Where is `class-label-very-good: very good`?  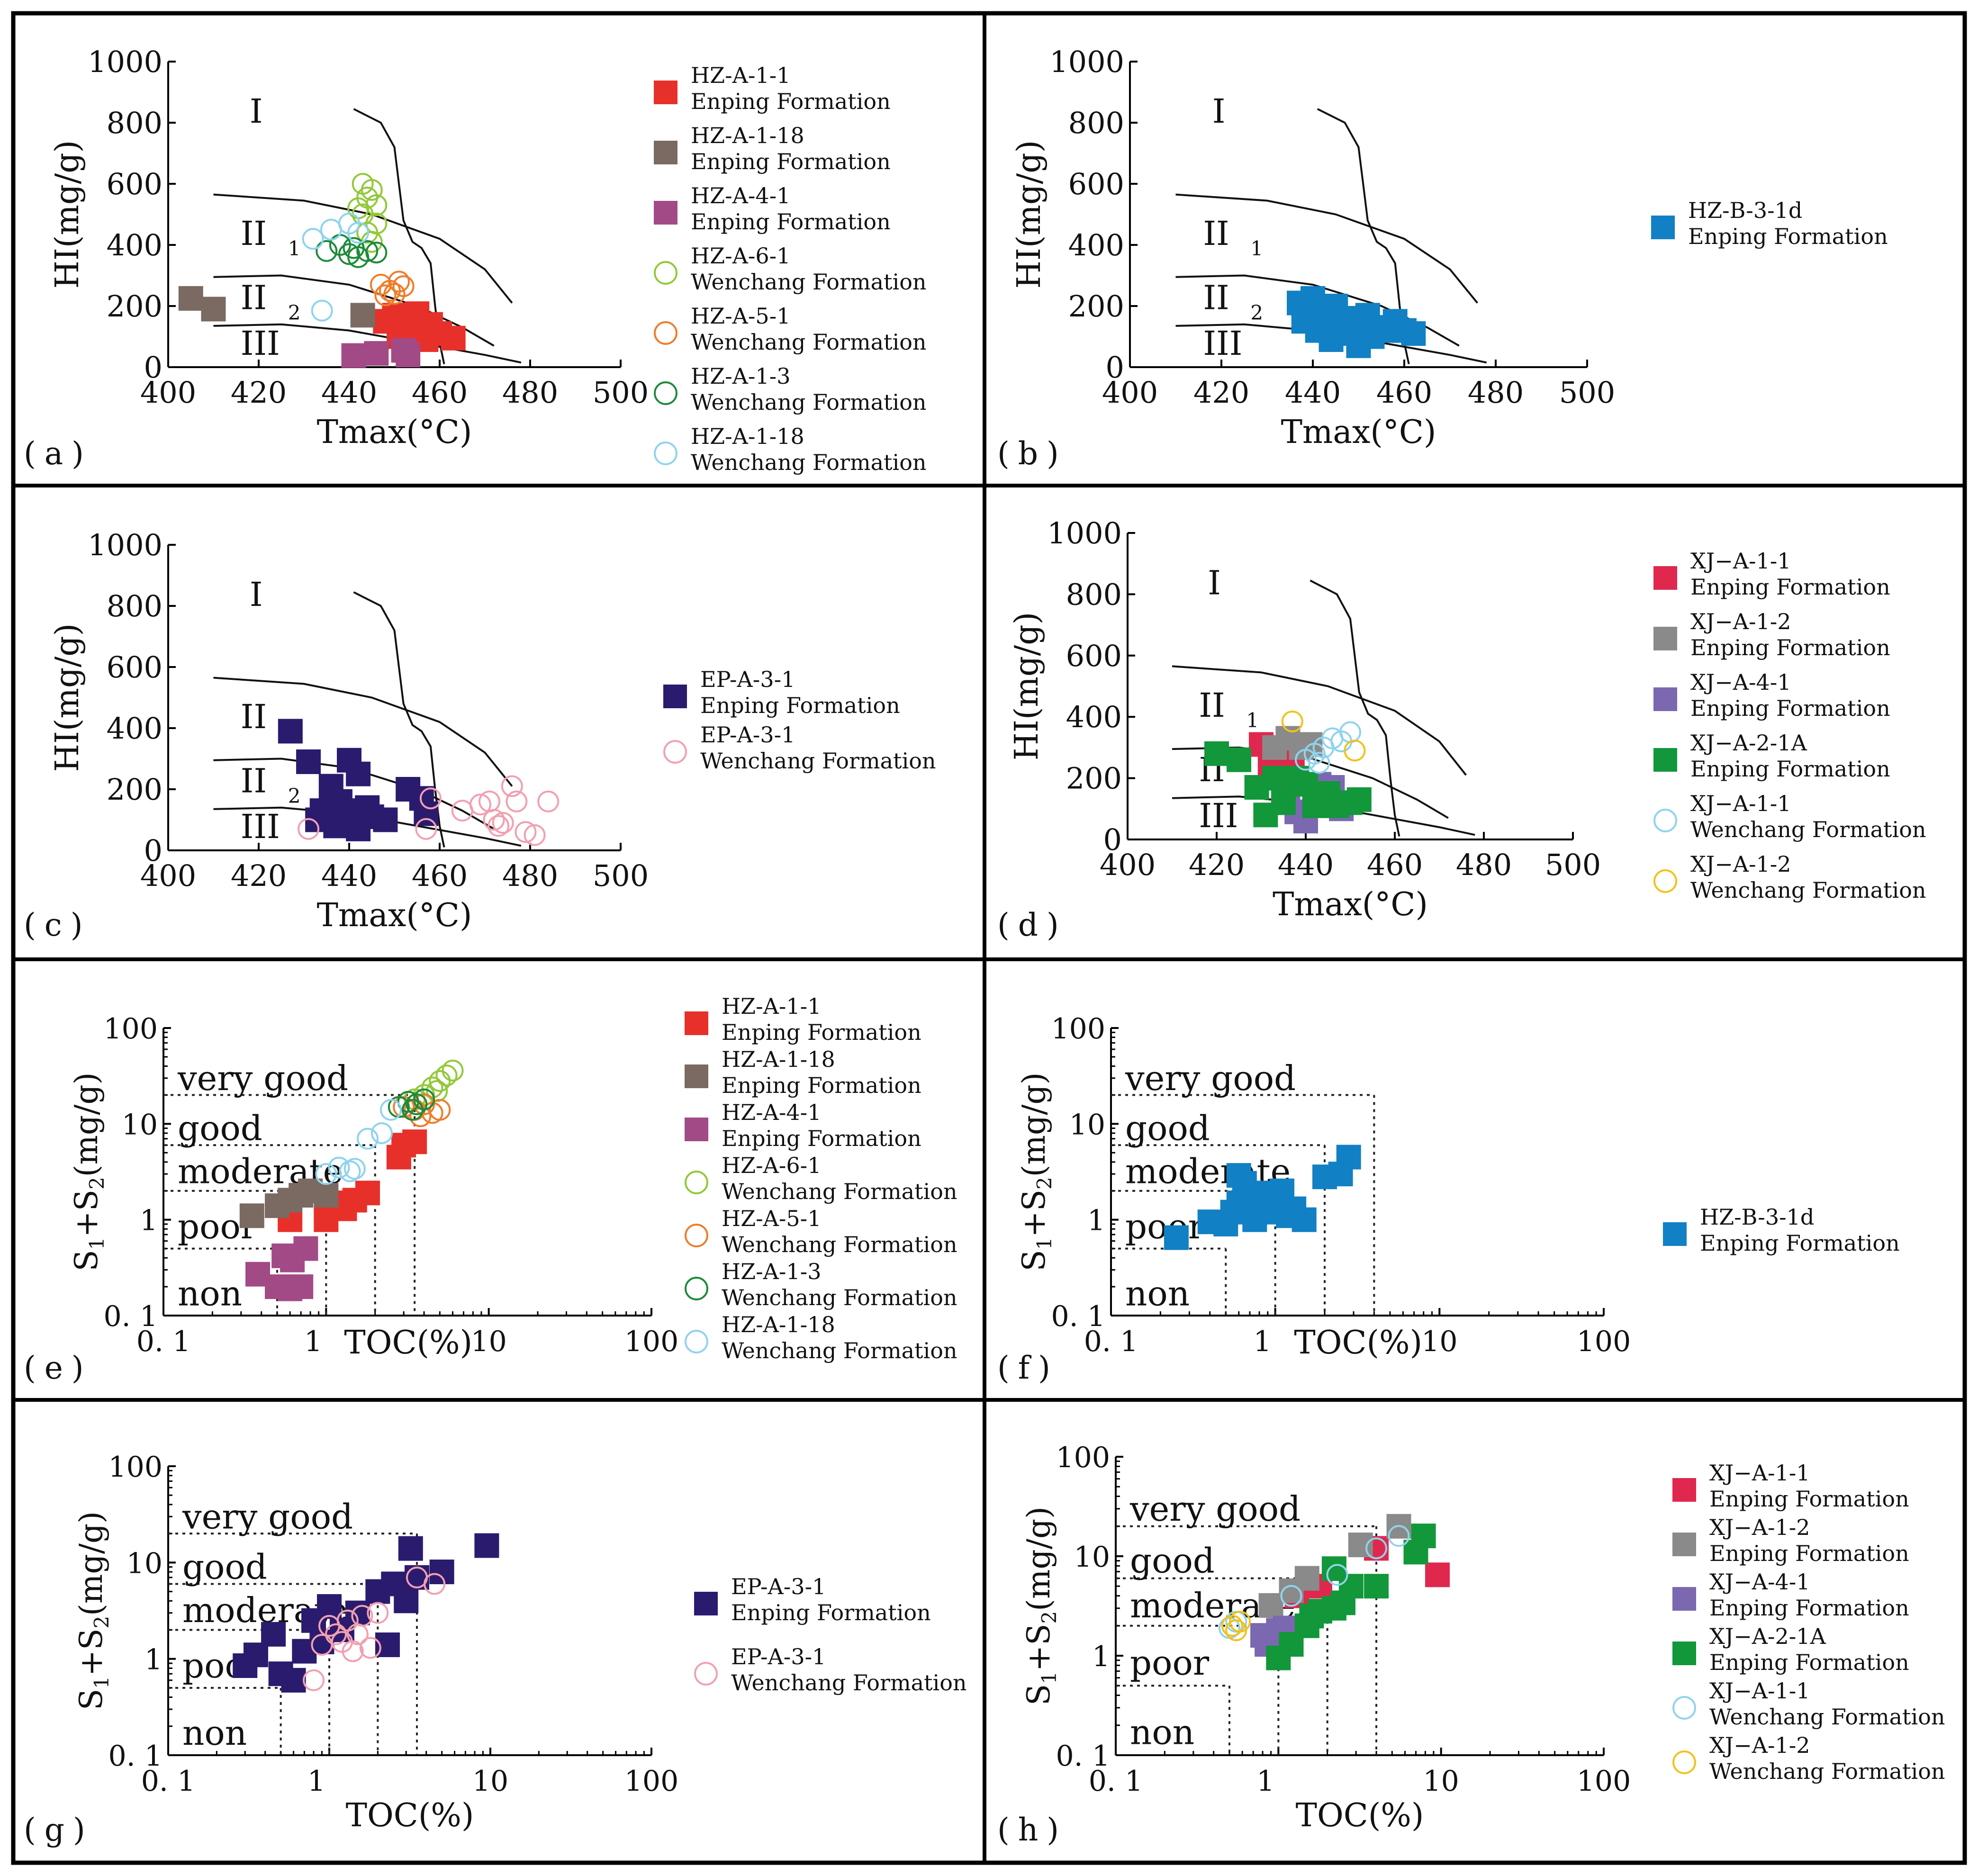 class-label-very-good: very good is located at coordinates (262, 1078).